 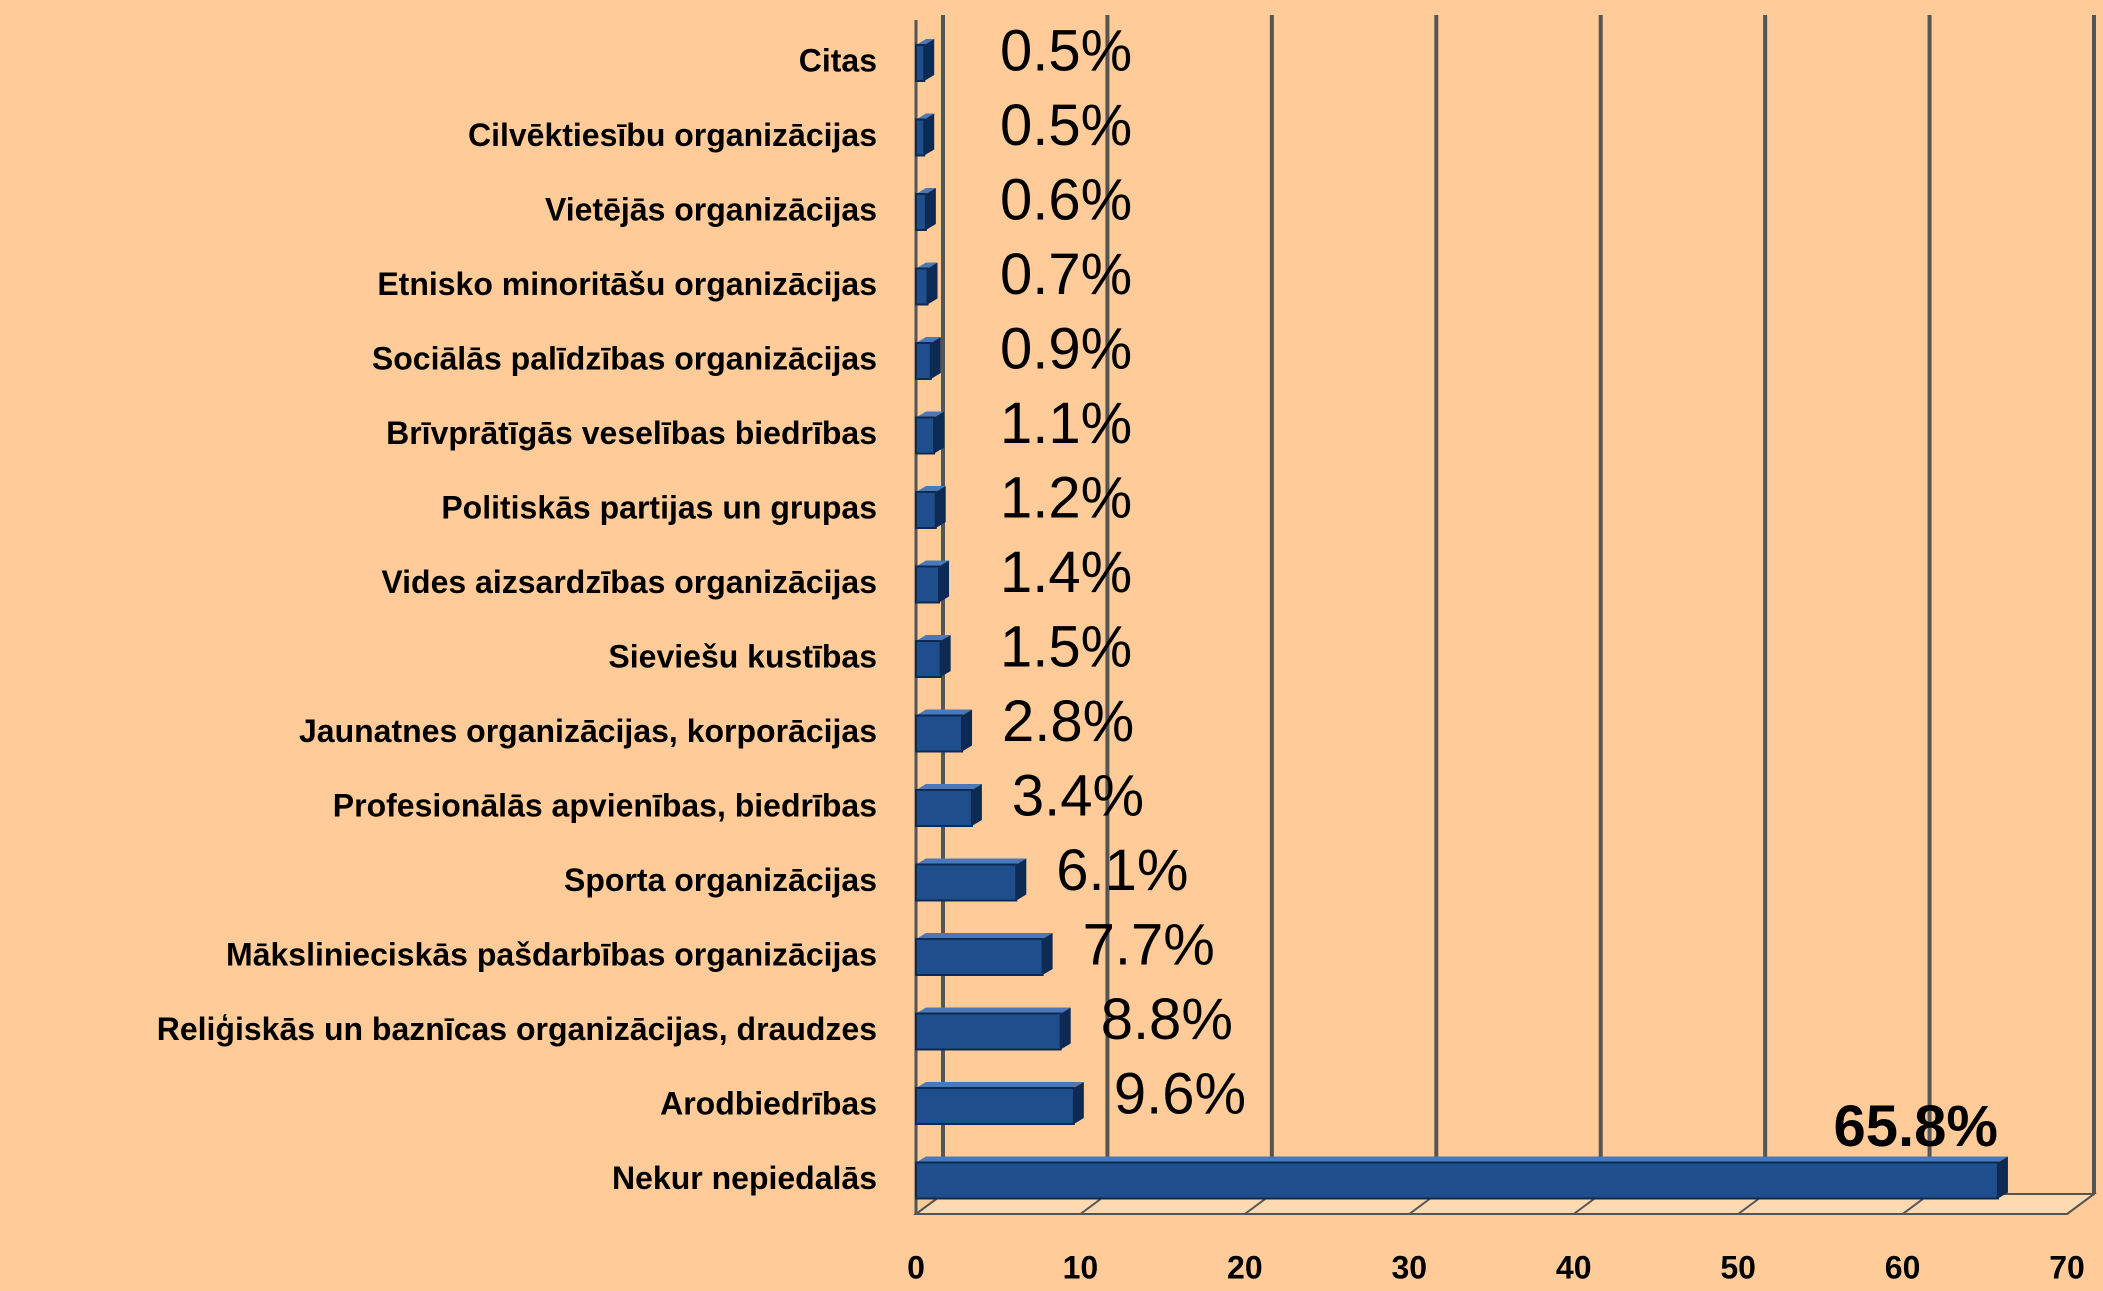 What do you see at coordinates (1915, 1126) in the screenshot?
I see `data-label: 65.8%` at bounding box center [1915, 1126].